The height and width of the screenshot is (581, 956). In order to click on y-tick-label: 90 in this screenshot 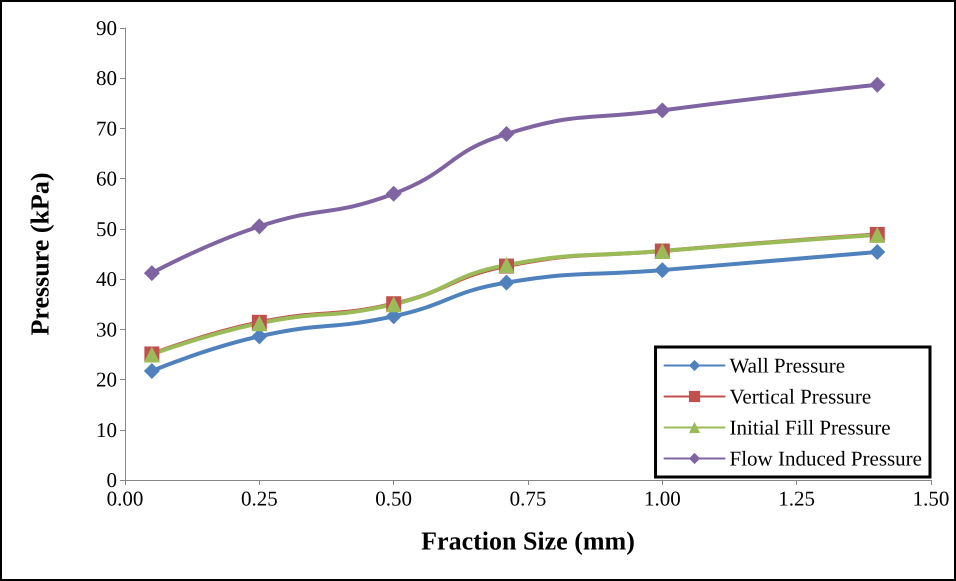, I will do `click(106, 28)`.